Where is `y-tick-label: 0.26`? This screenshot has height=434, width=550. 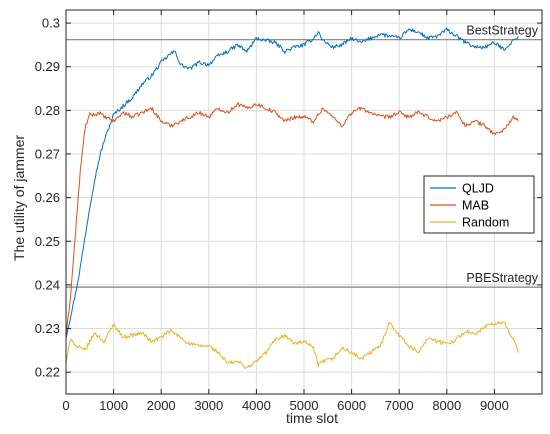 y-tick-label: 0.26 is located at coordinates (47, 197).